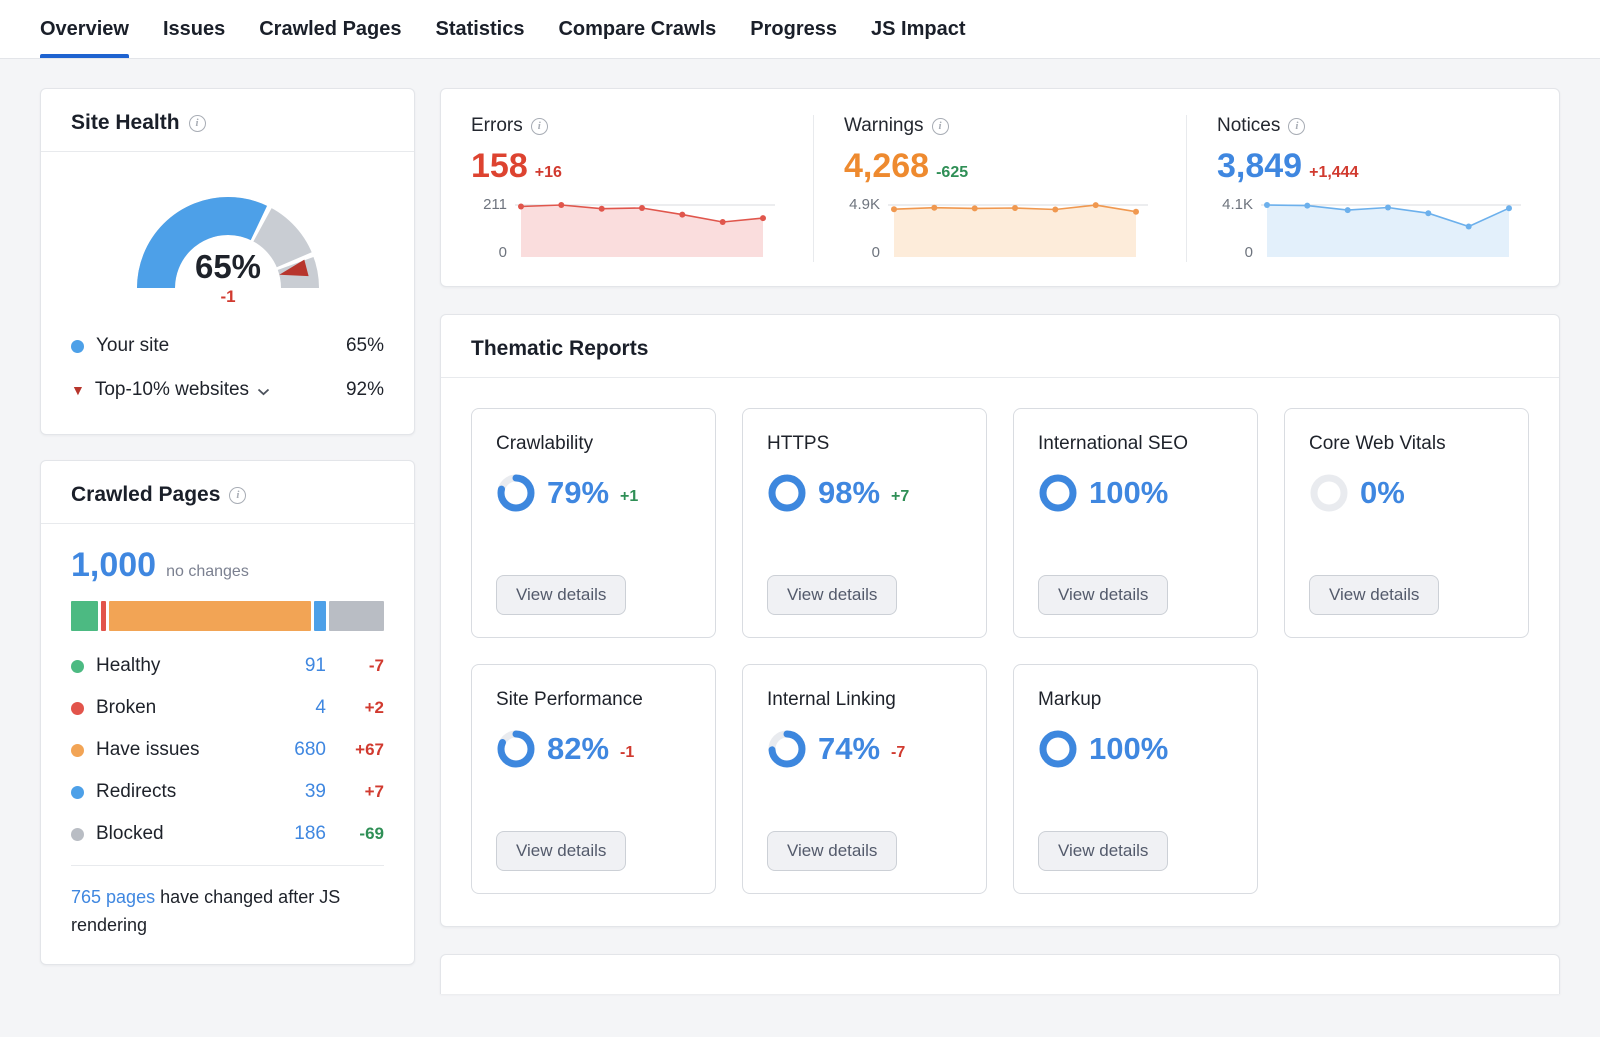 The width and height of the screenshot is (1600, 1037). I want to click on blocked-dot-icon, so click(77, 834).